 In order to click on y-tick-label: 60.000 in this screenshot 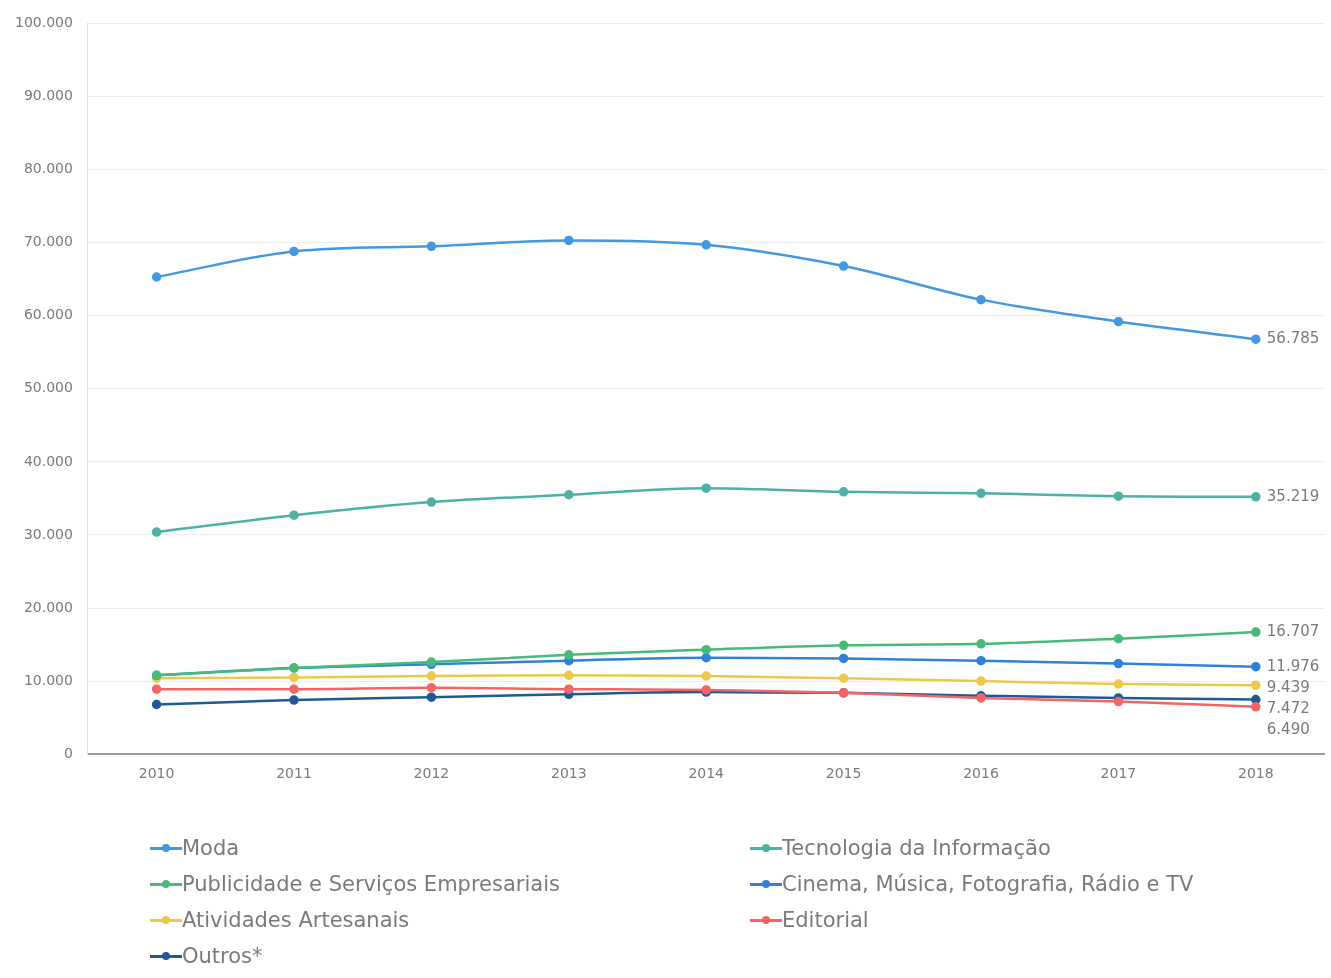, I will do `click(48, 314)`.